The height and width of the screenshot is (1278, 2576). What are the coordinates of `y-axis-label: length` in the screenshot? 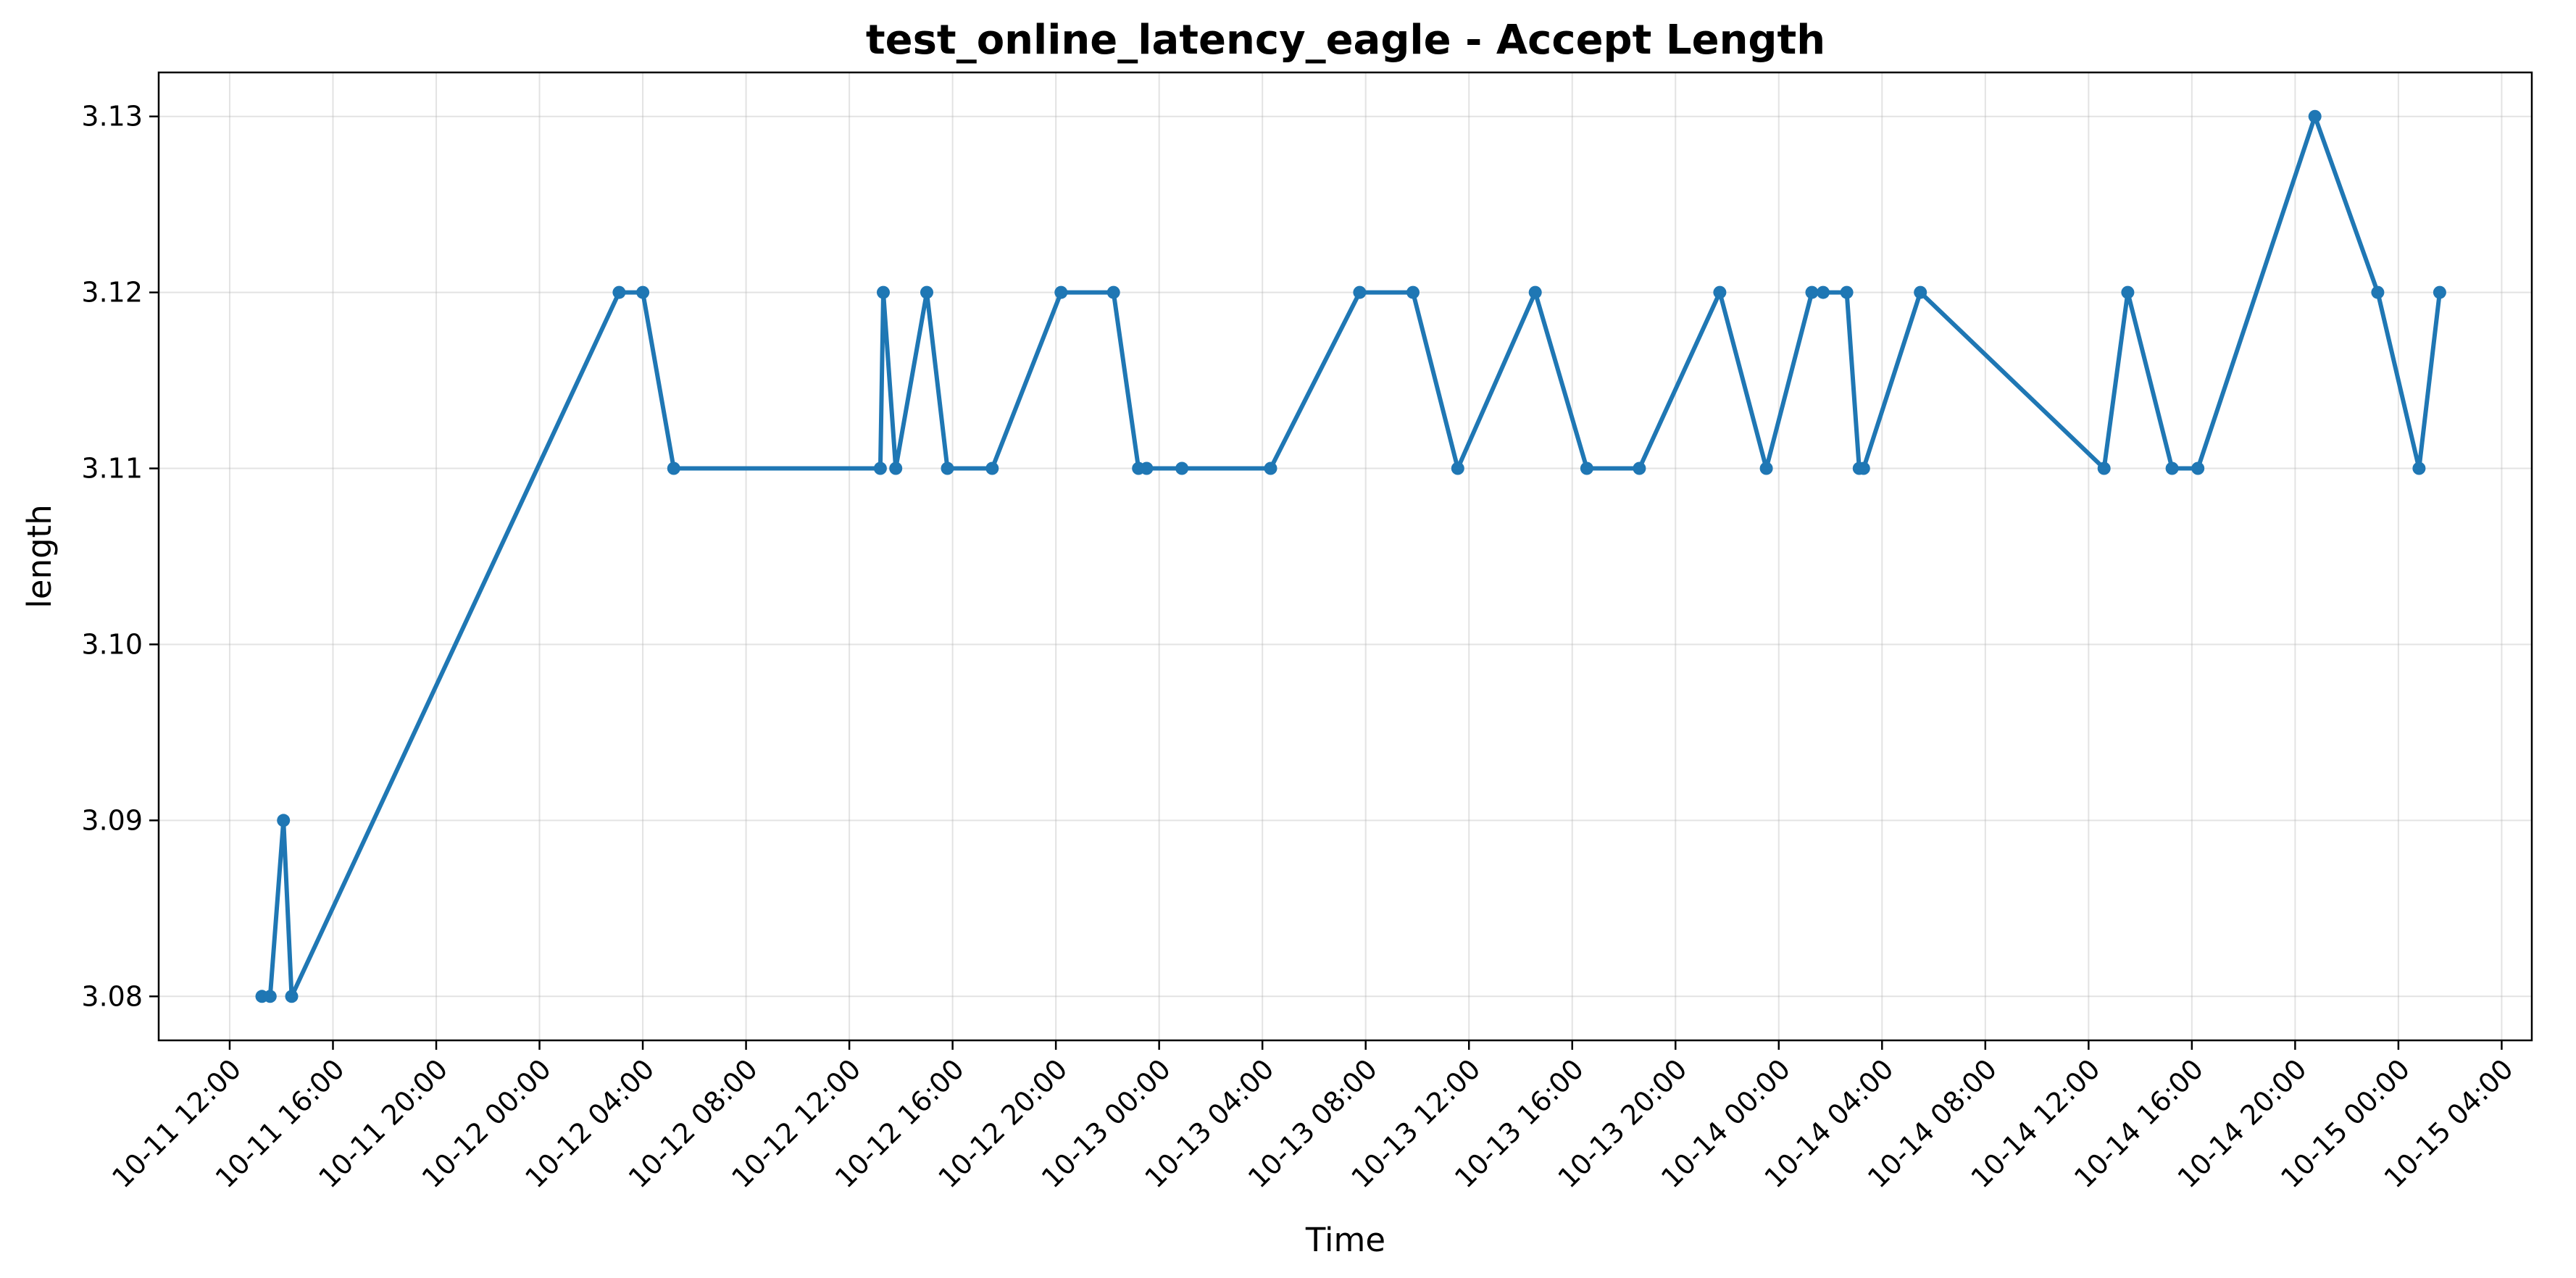 It's located at (39, 556).